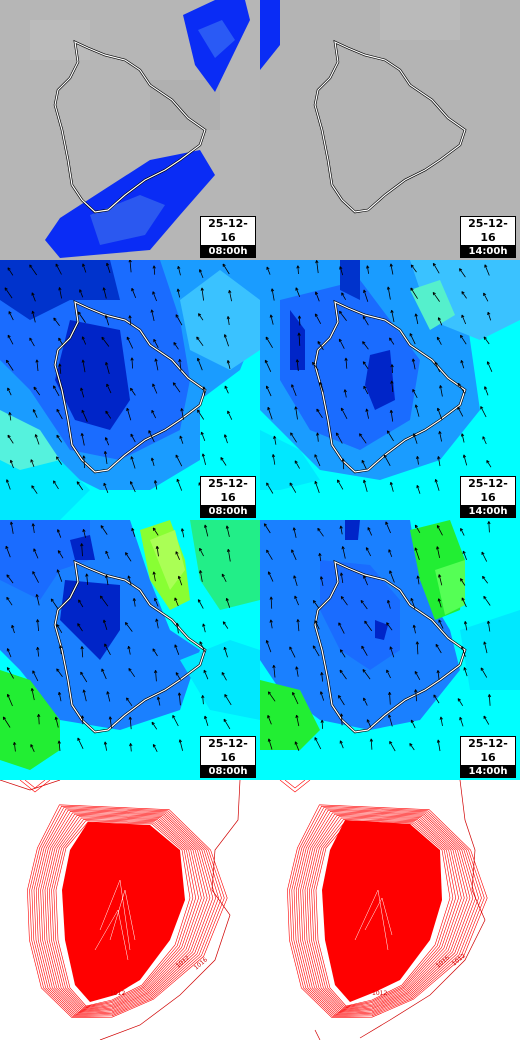 This screenshot has height=1040, width=520. I want to click on pressure-contour-map-0800-svg: 1012 1012 1016, so click(130, 910).